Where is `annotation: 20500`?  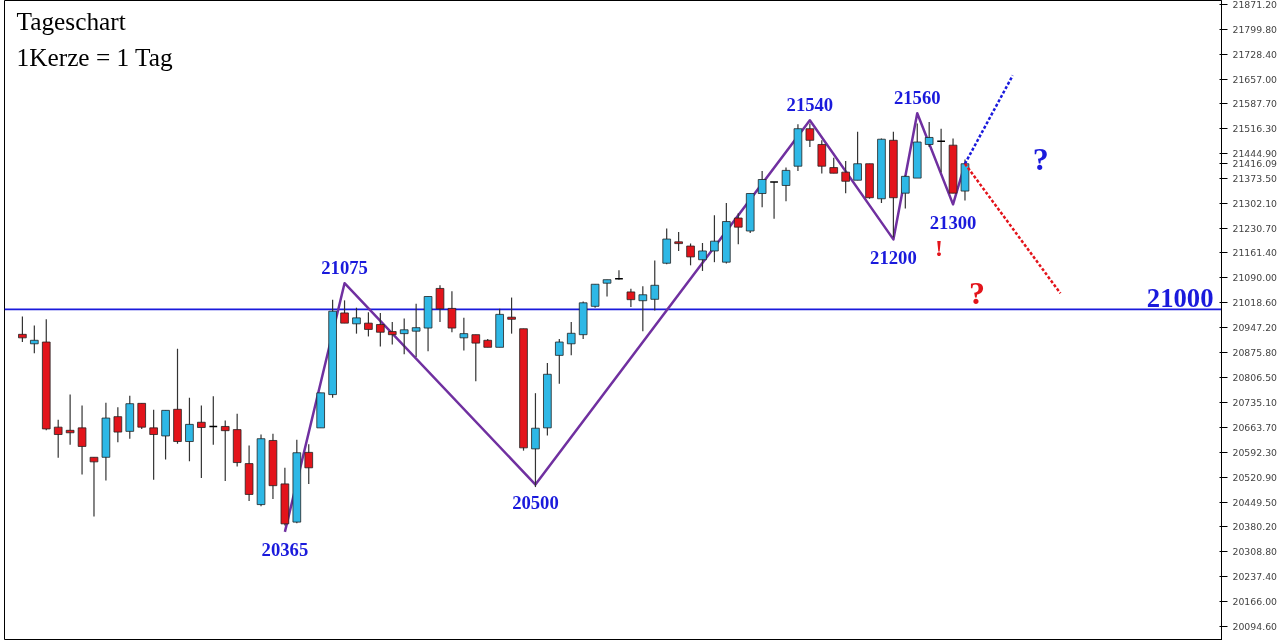 annotation: 20500 is located at coordinates (535, 503).